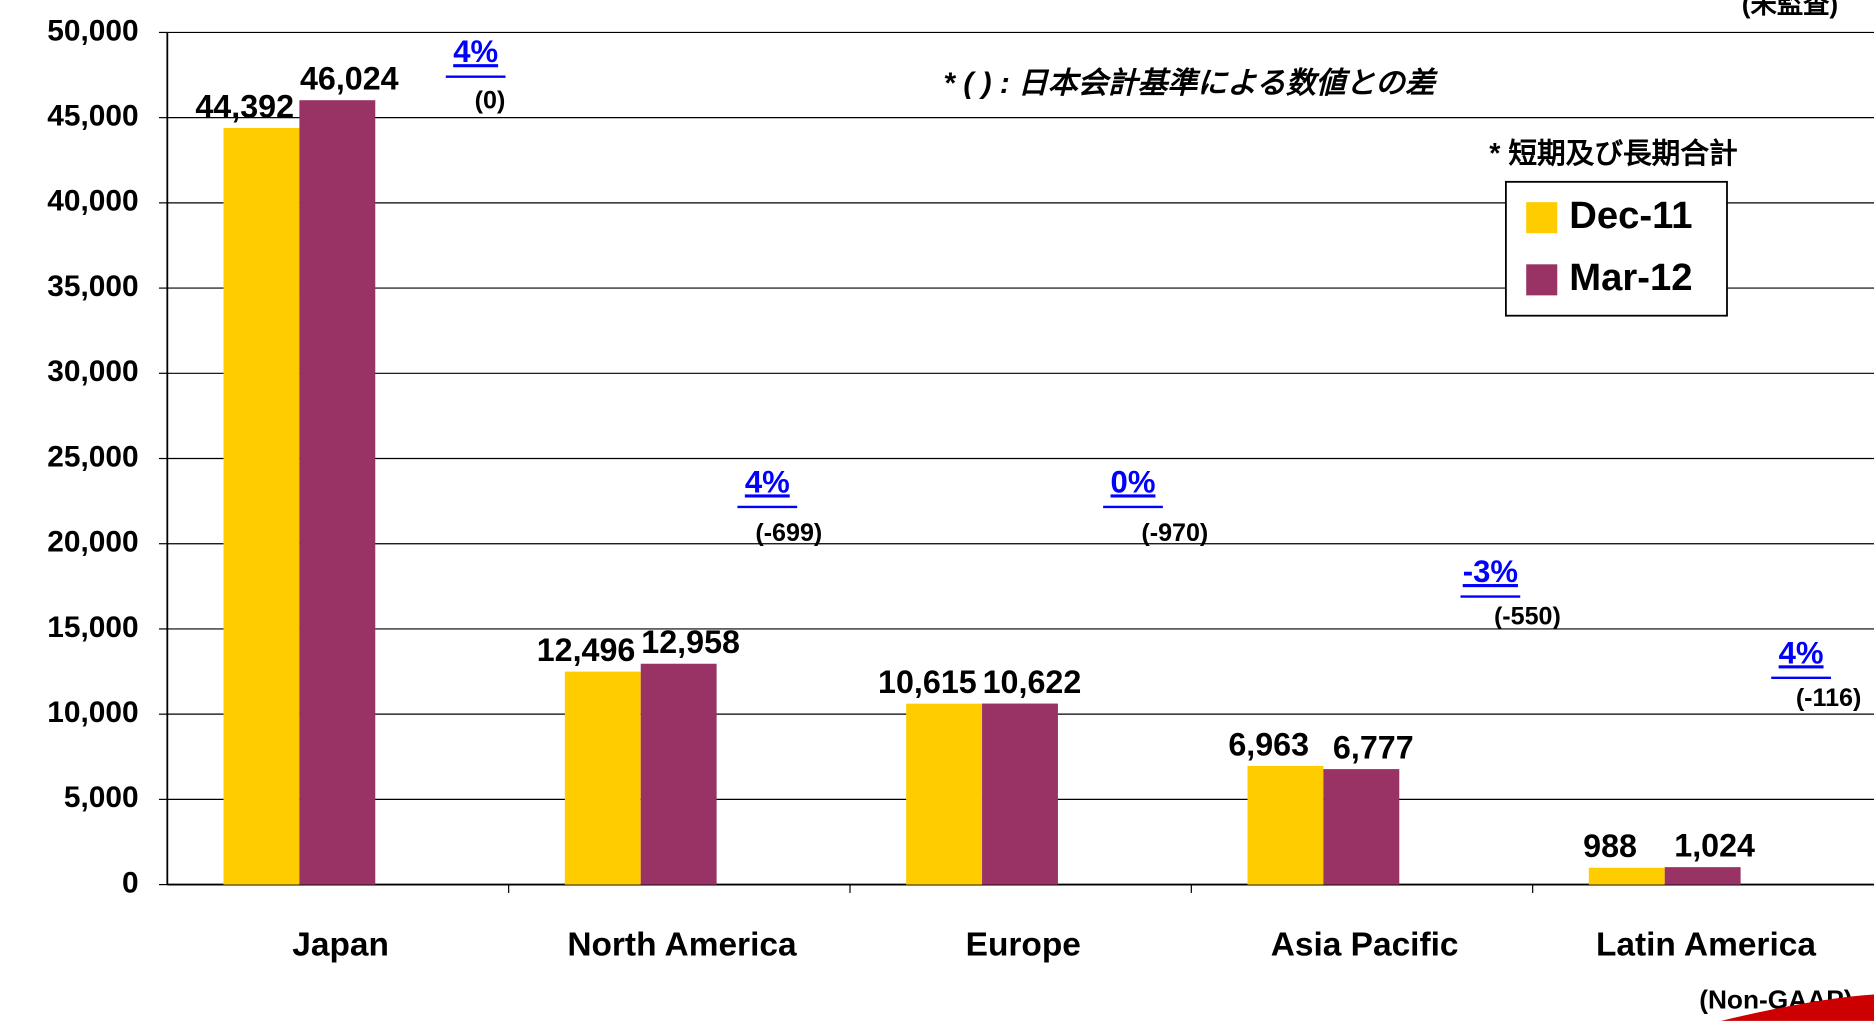 The height and width of the screenshot is (1021, 1874). Describe the element at coordinates (92, 371) in the screenshot. I see `y-tick-label: 30,000` at that location.